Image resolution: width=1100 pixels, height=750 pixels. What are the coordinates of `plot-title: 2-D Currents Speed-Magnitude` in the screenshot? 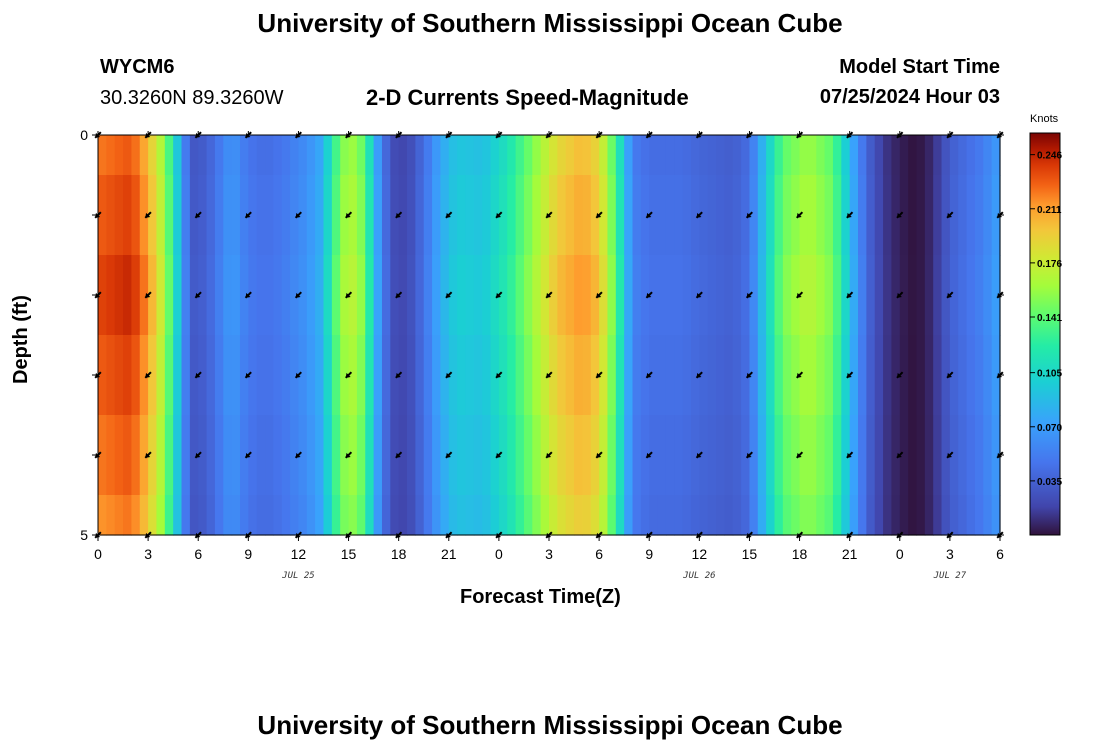 It's located at (527, 97).